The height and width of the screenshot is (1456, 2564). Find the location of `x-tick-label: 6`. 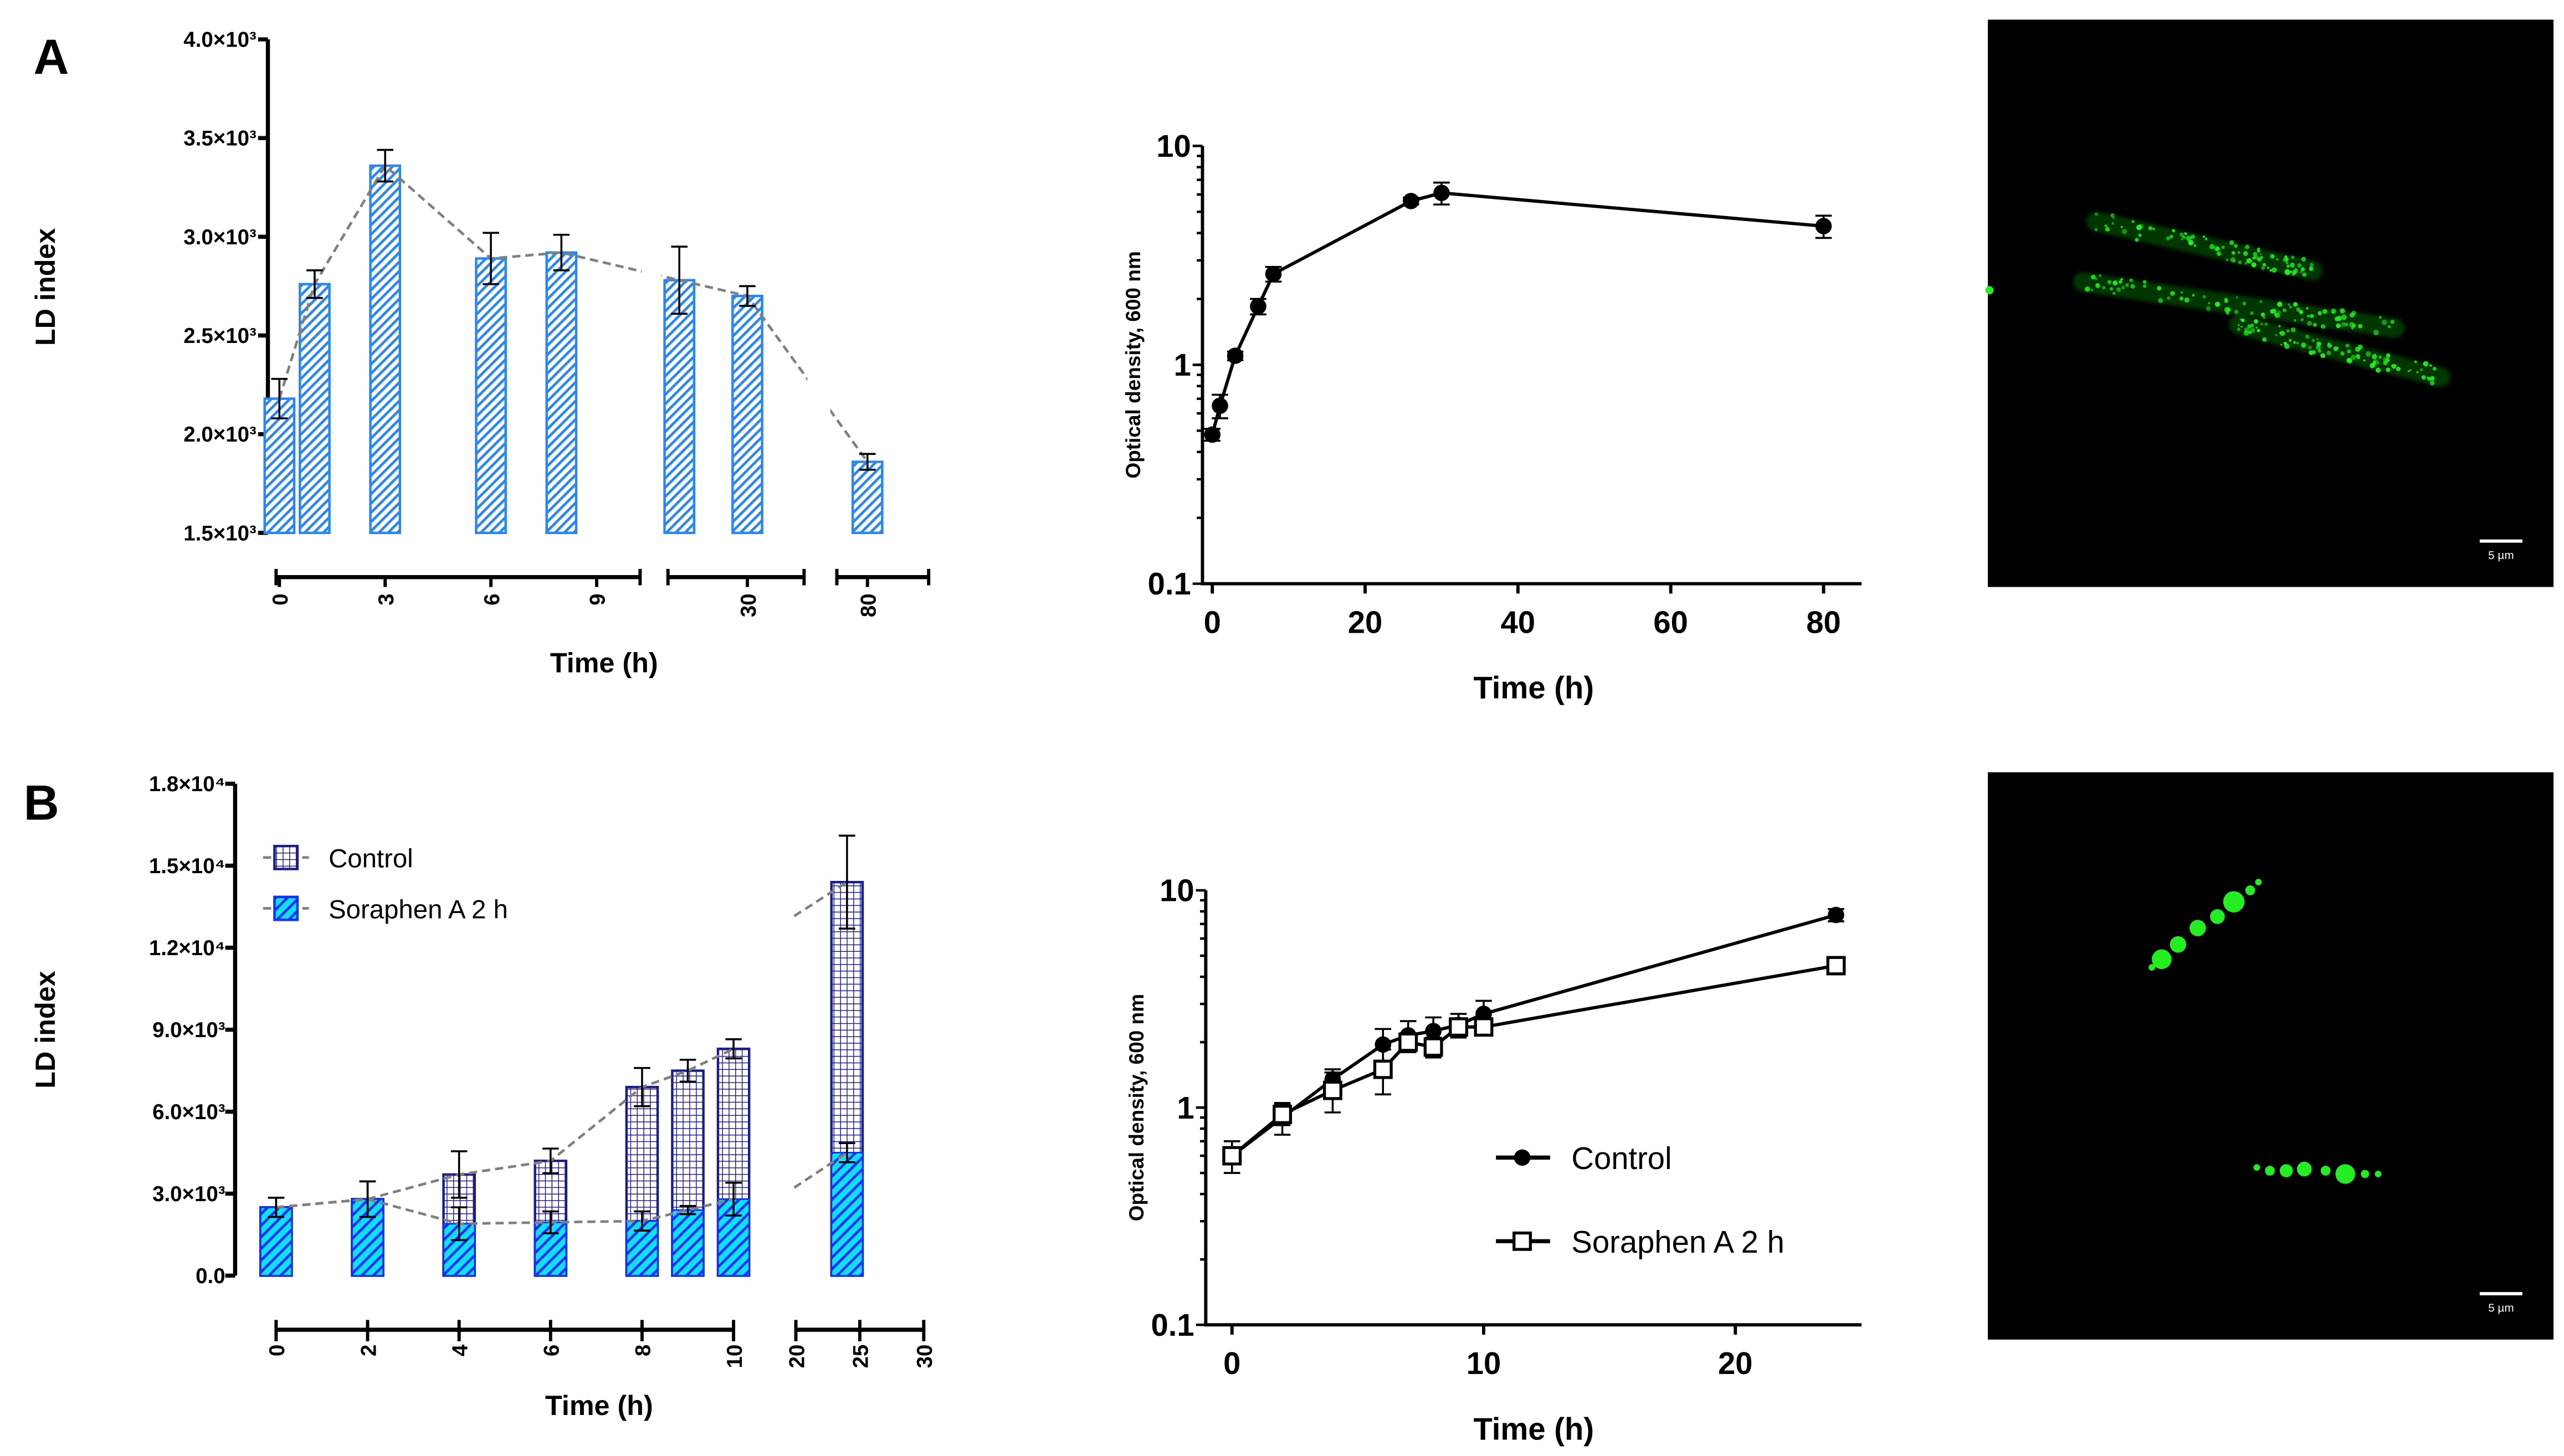

x-tick-label: 6 is located at coordinates (492, 599).